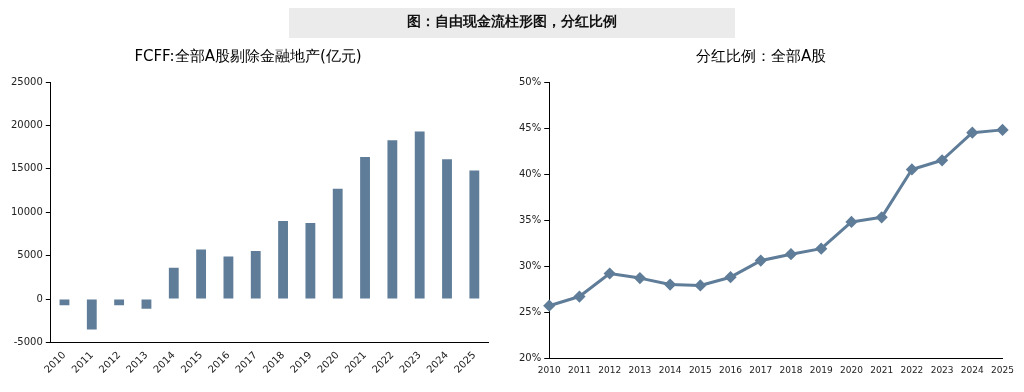  Describe the element at coordinates (530, 219) in the screenshot. I see `y-tick-label: 35%` at that location.